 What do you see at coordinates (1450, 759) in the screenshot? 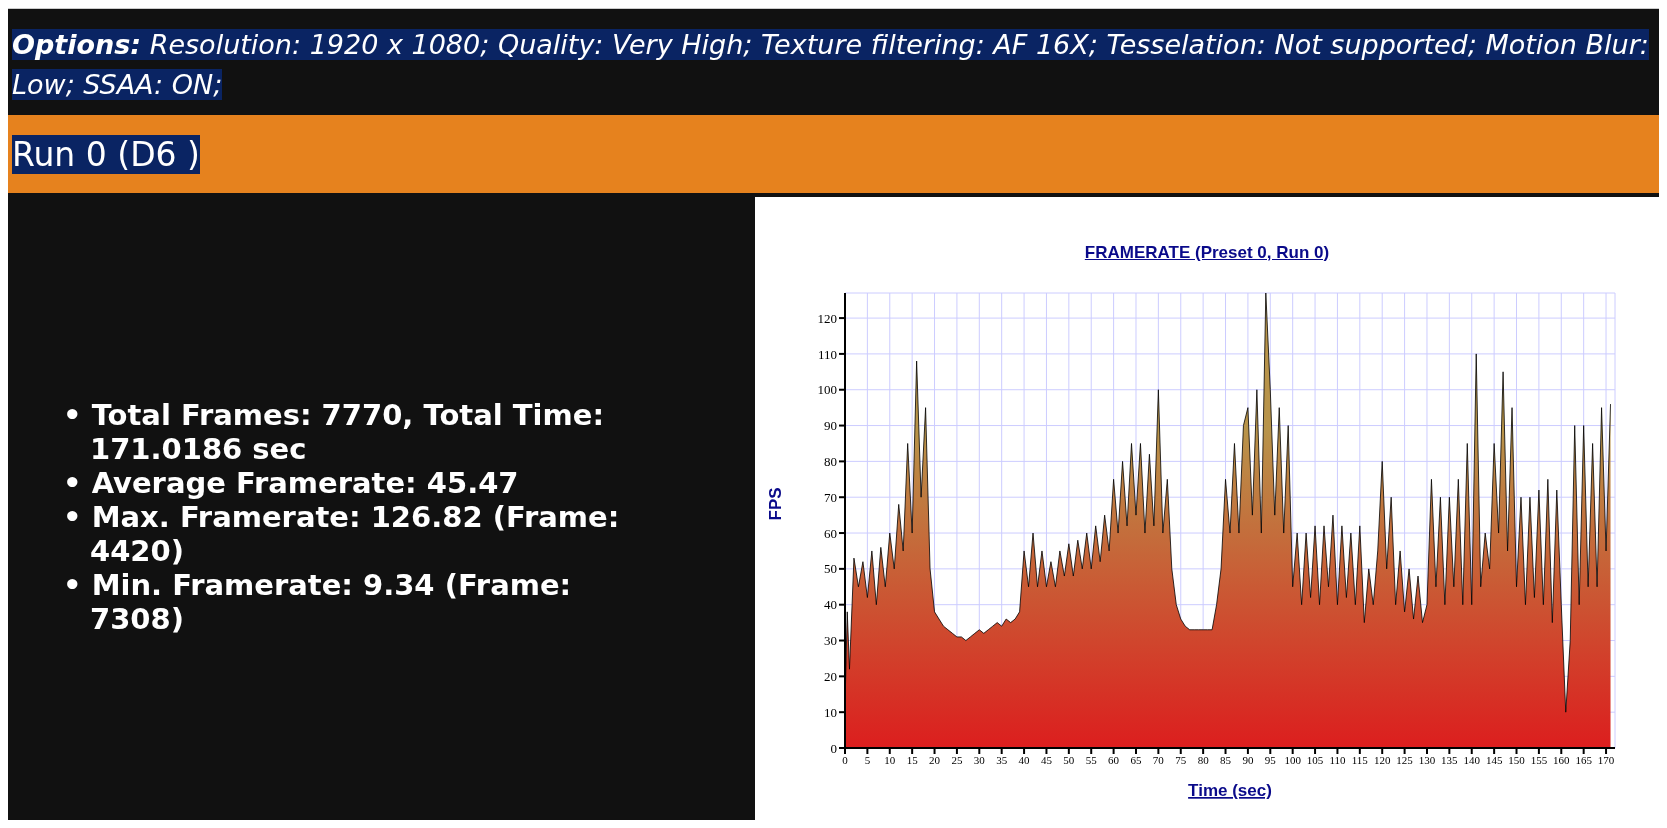
I see `x-tick-label: 135` at bounding box center [1450, 759].